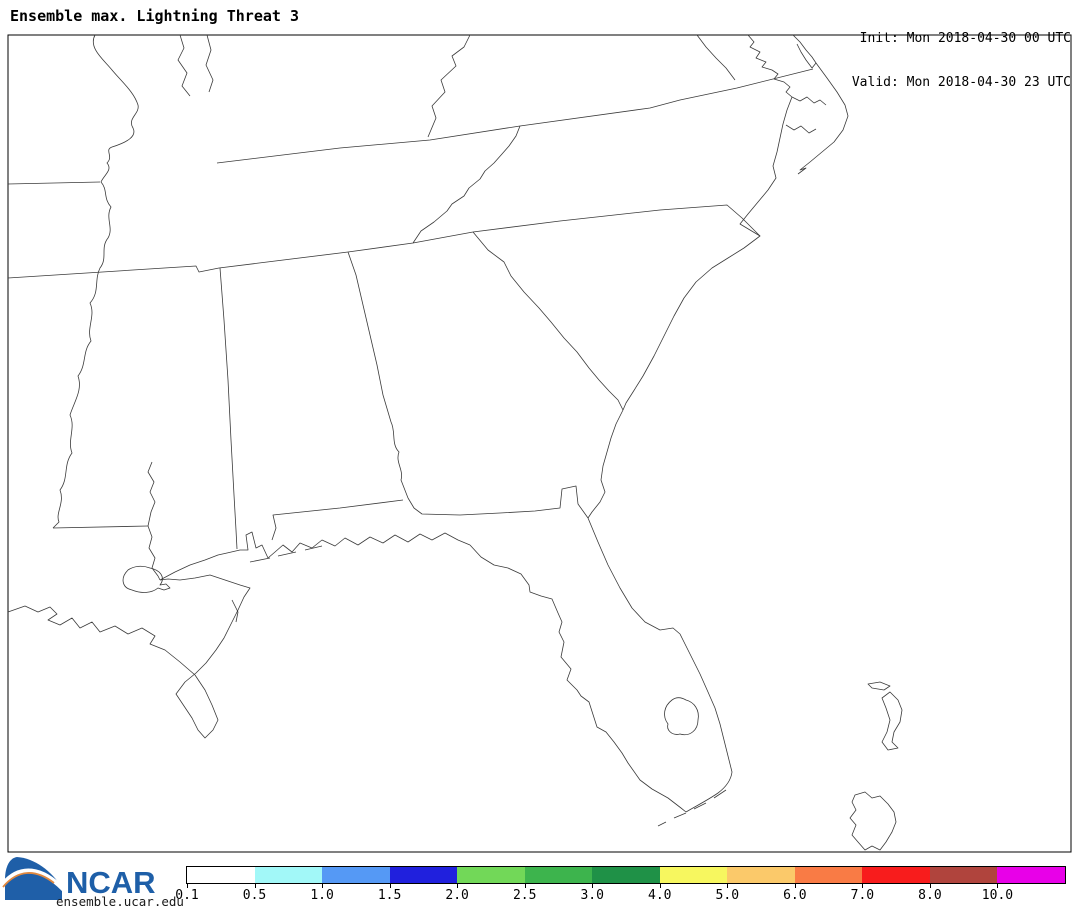 The image size is (1080, 915). What do you see at coordinates (515, 116) in the screenshot?
I see `kentucky-virginia-north-line` at bounding box center [515, 116].